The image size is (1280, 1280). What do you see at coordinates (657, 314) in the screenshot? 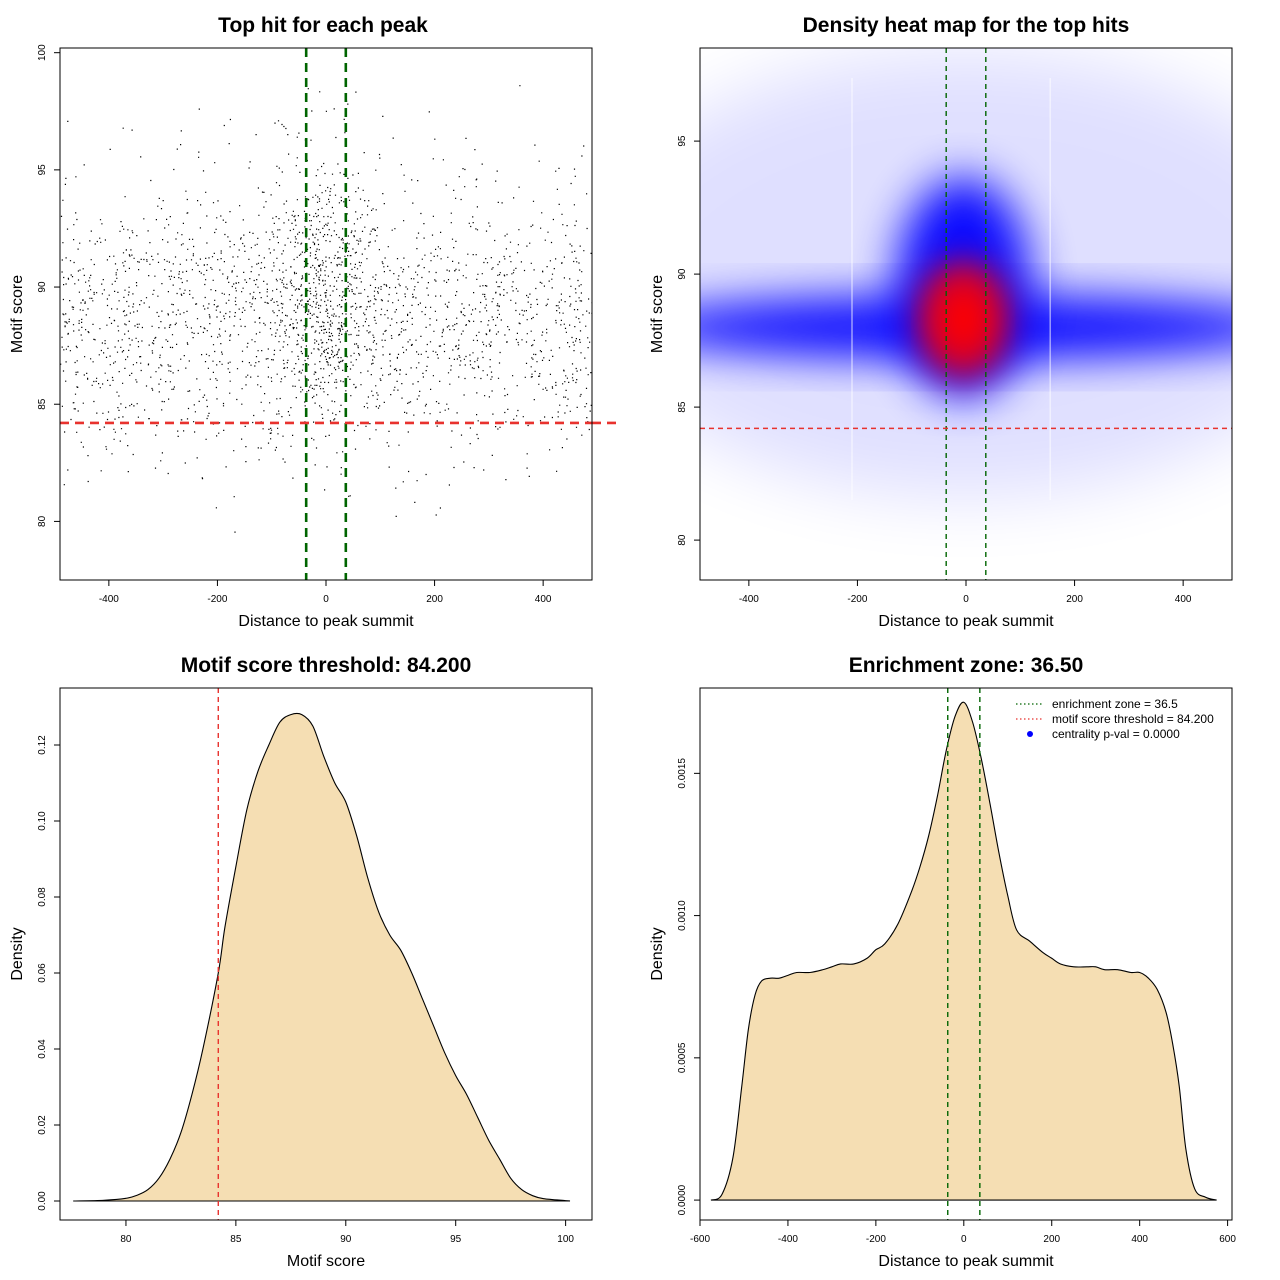
I see `heatmap-y-label: Motif score` at bounding box center [657, 314].